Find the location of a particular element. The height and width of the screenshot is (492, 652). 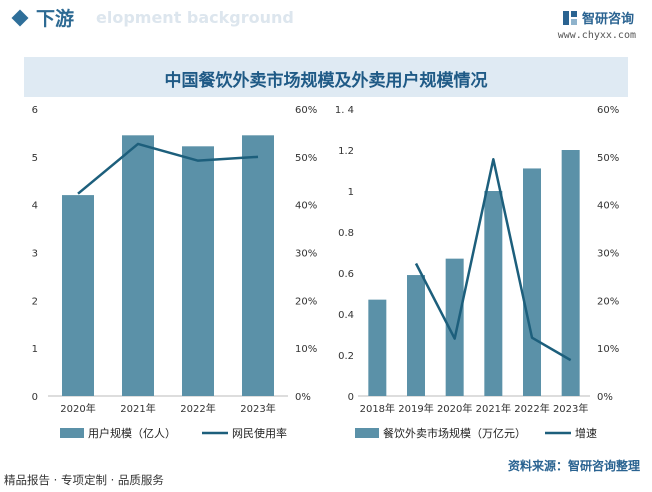

footer: 精品报告 · 专项定制 · 品质服务 is located at coordinates (326, 481).